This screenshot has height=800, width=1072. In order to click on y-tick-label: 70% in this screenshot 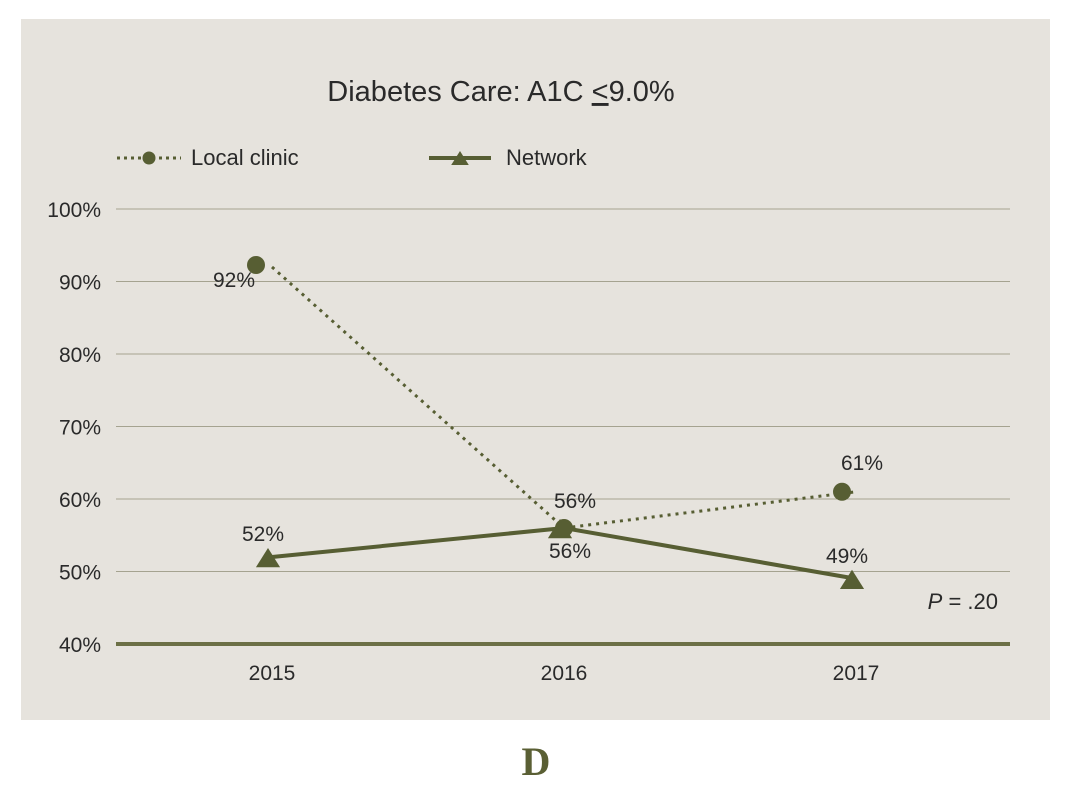, I will do `click(80, 428)`.